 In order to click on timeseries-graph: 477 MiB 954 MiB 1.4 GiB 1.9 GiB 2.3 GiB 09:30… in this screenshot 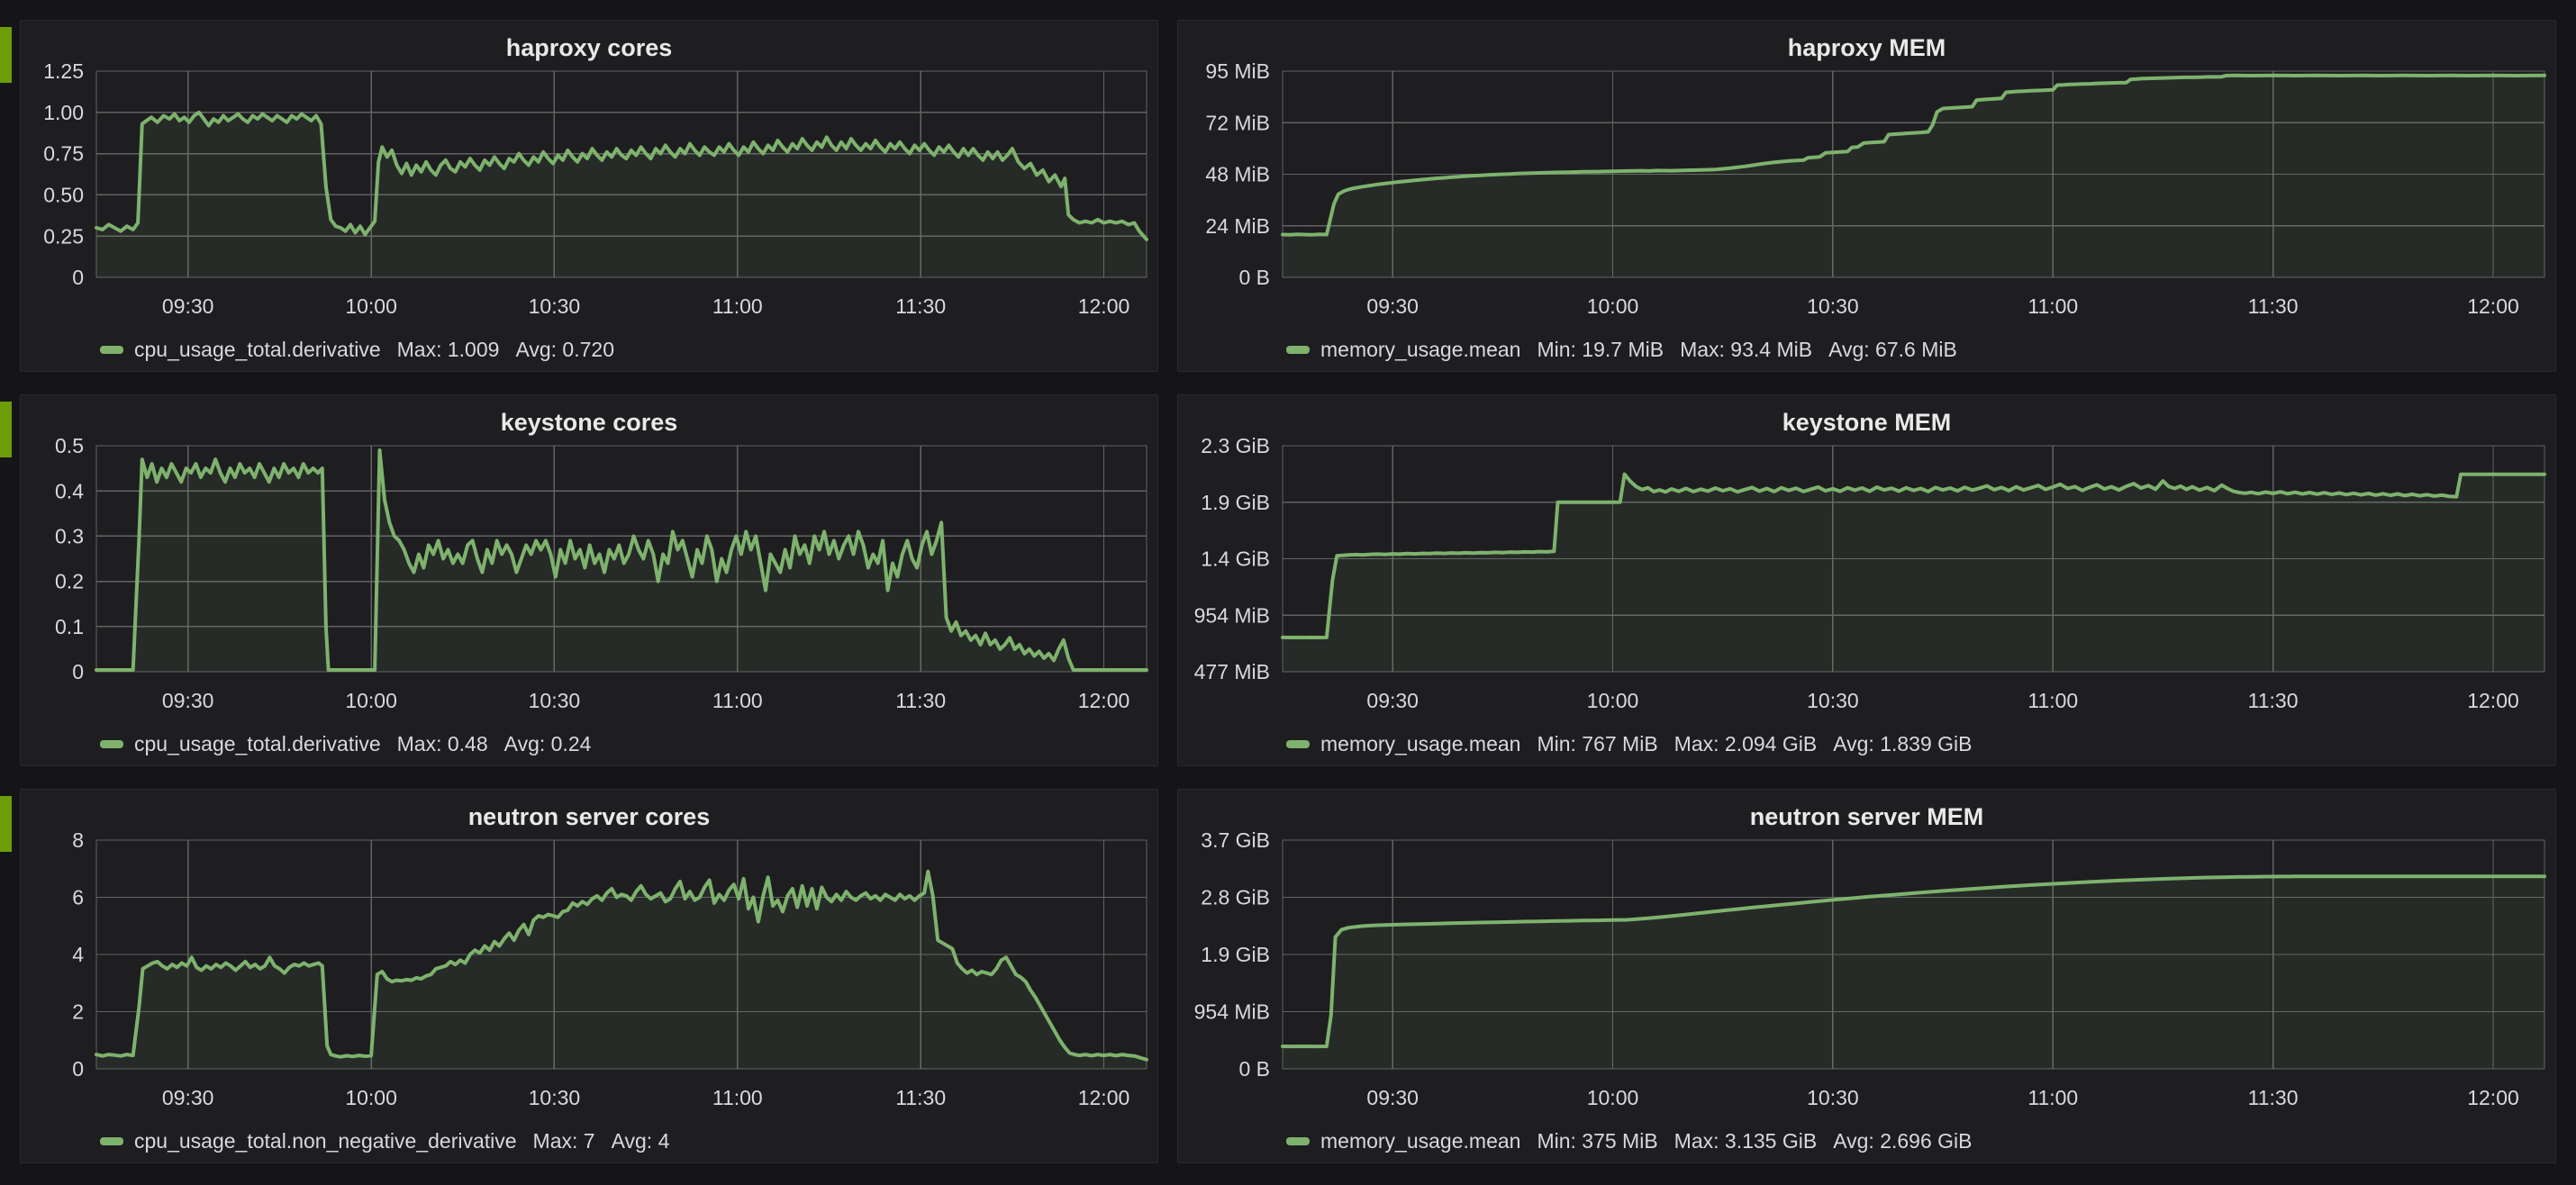, I will do `click(1866, 579)`.